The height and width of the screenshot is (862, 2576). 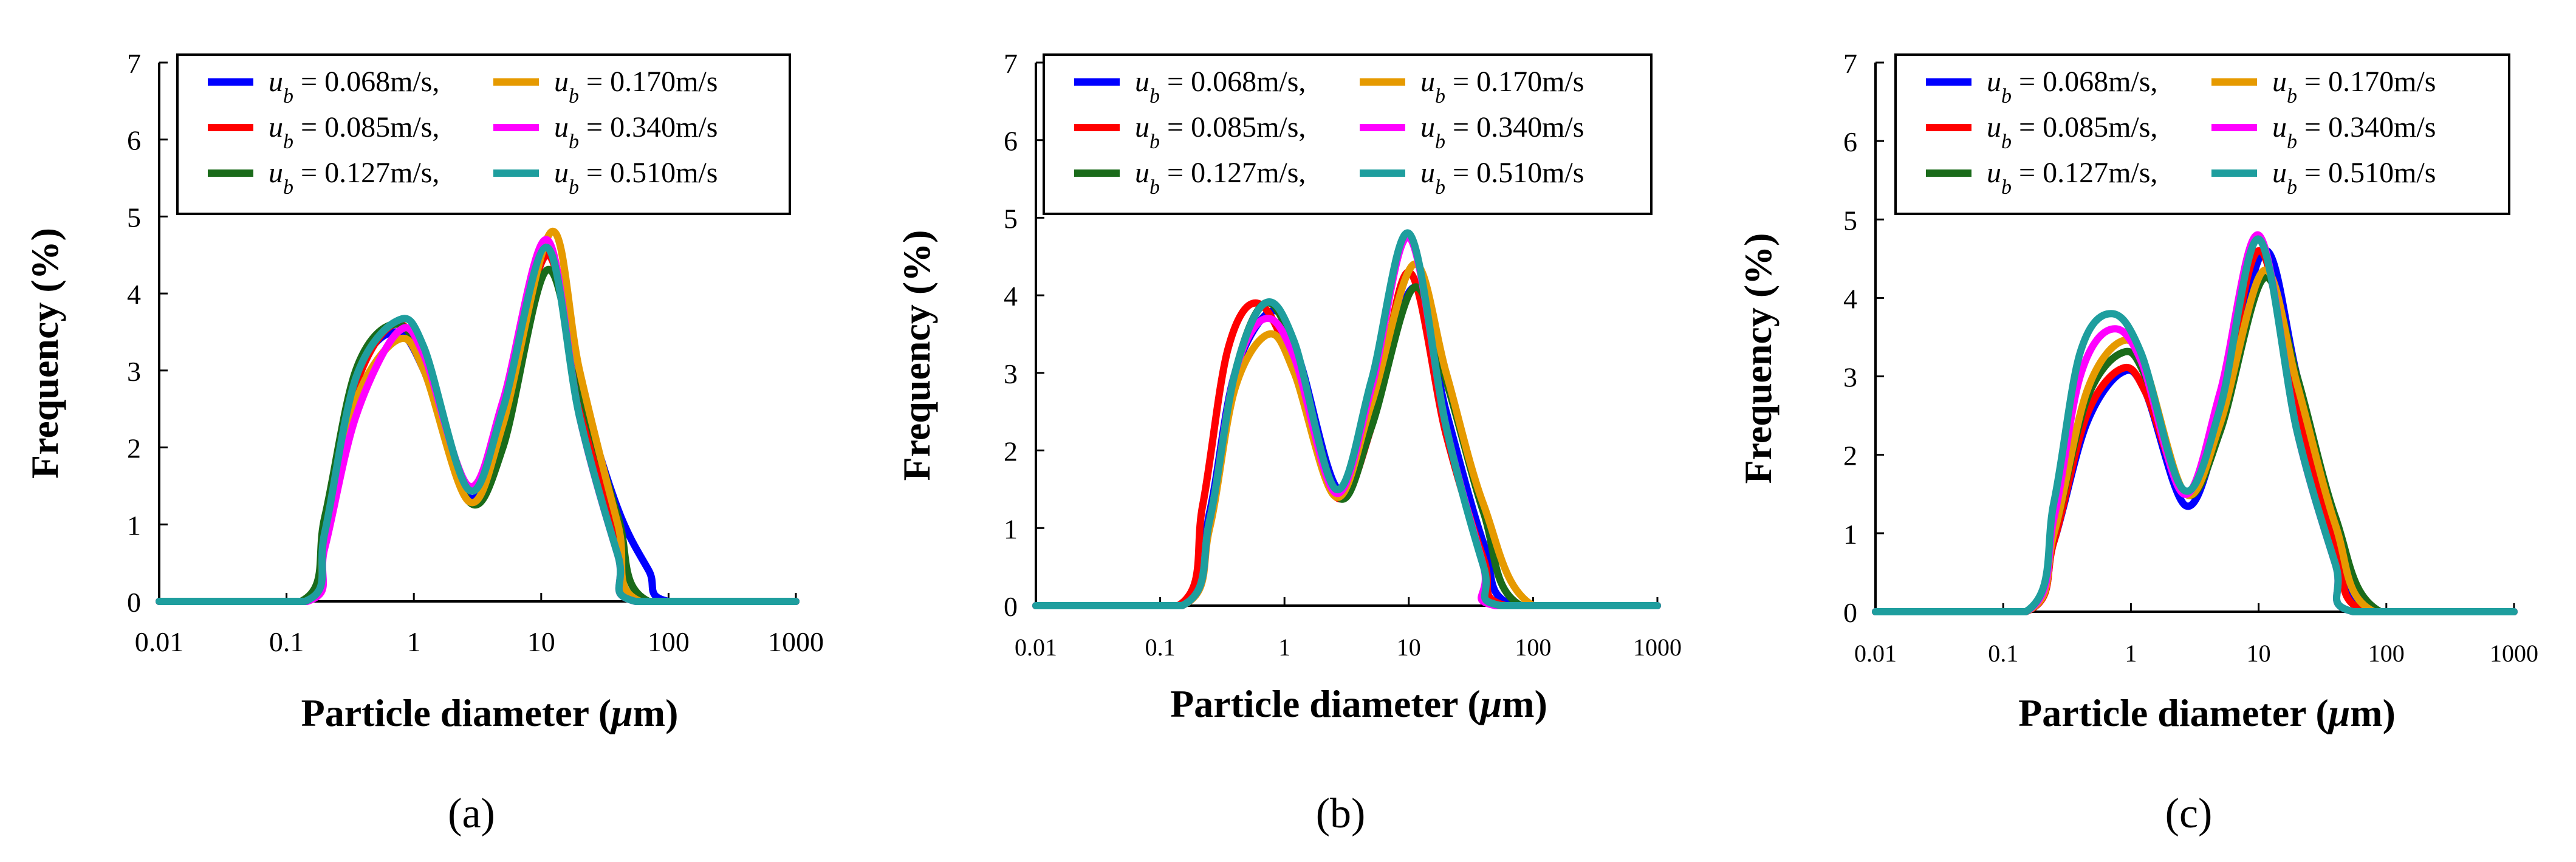 What do you see at coordinates (2189, 813) in the screenshot?
I see `panel-label: (c)` at bounding box center [2189, 813].